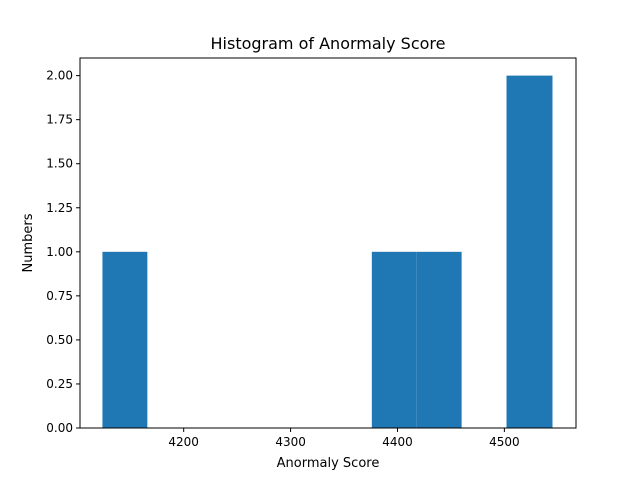 This screenshot has height=480, width=640. I want to click on y-axis-ticks: 0.00 0.25 0.50 0.75 1.00 1.25 1.50 1.75 2.00, so click(63, 252).